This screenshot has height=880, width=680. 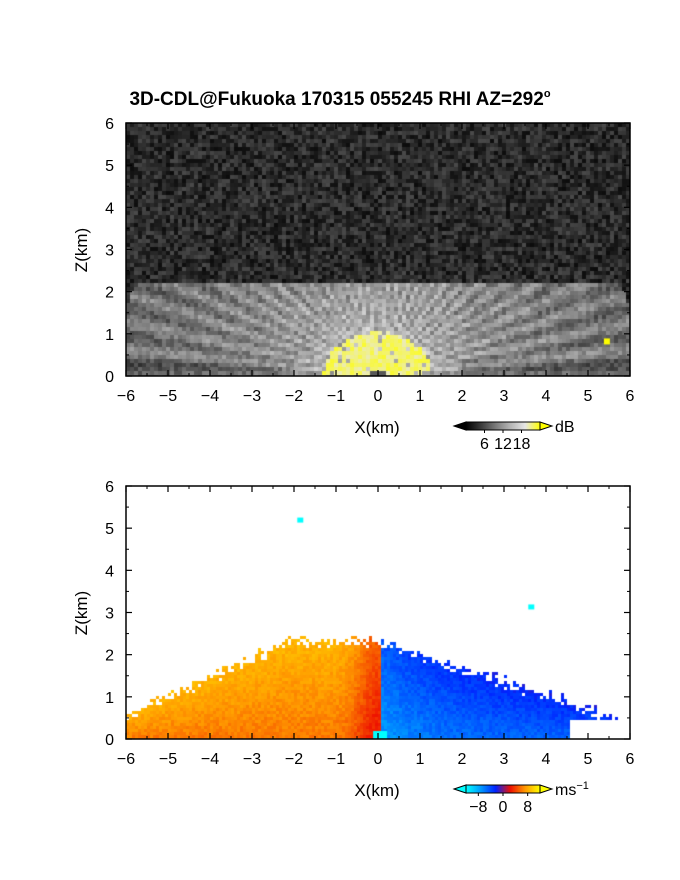 I want to click on figure-title: 3D-CDL@Fukuoka 170315 055245 RHI AZ=292o, so click(x=339, y=99).